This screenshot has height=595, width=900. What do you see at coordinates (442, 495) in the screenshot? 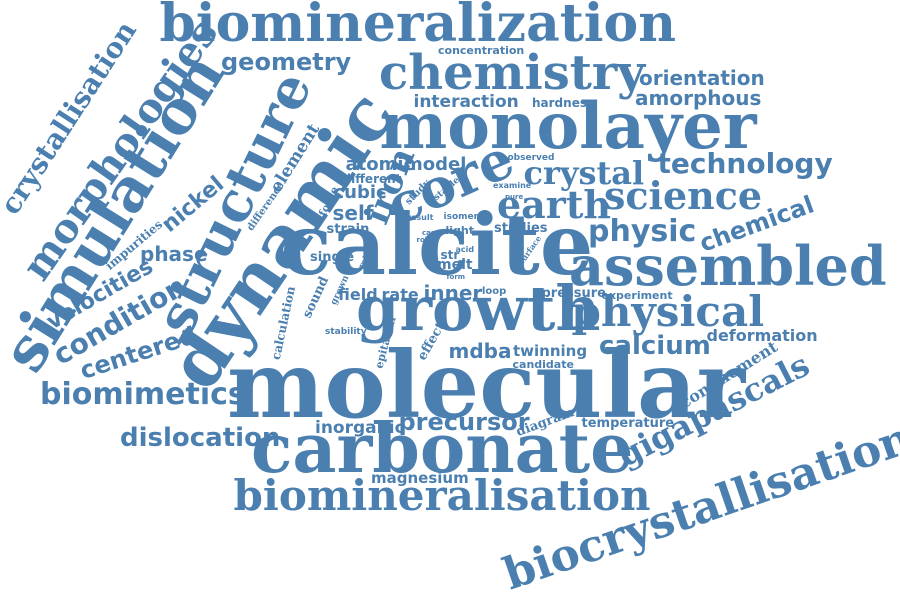
I see `word-biomineralisation: biomineralisation` at bounding box center [442, 495].